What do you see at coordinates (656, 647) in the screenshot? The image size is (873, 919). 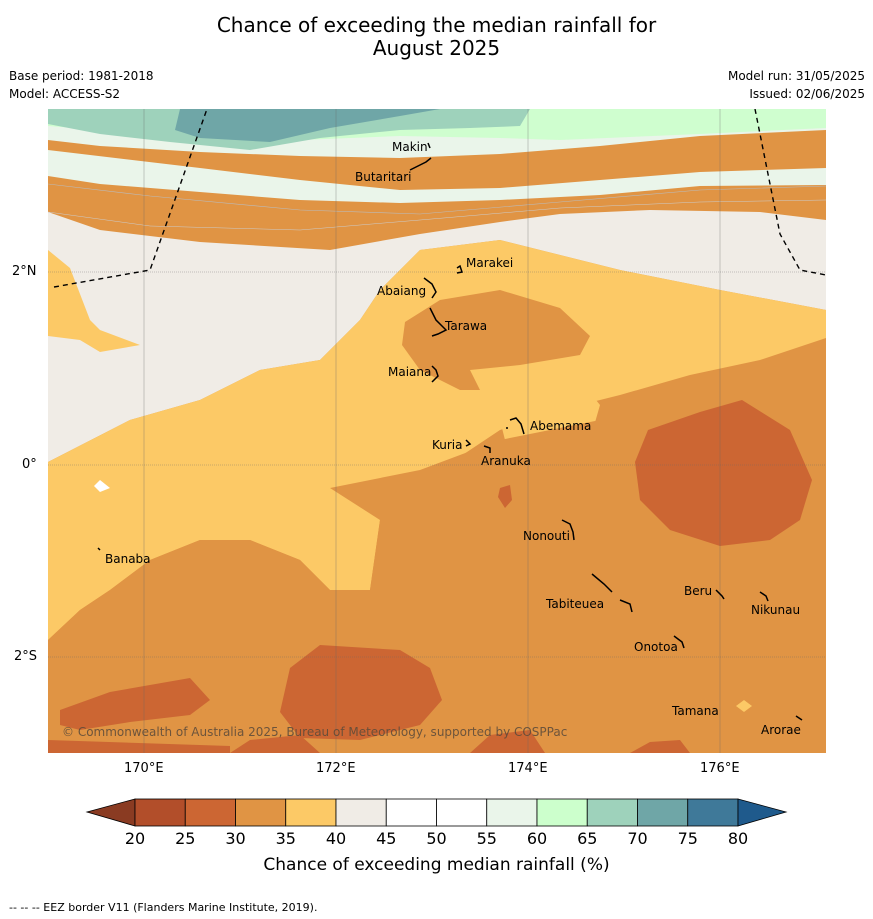 I see `place-label-onotoa: Onotoa` at bounding box center [656, 647].